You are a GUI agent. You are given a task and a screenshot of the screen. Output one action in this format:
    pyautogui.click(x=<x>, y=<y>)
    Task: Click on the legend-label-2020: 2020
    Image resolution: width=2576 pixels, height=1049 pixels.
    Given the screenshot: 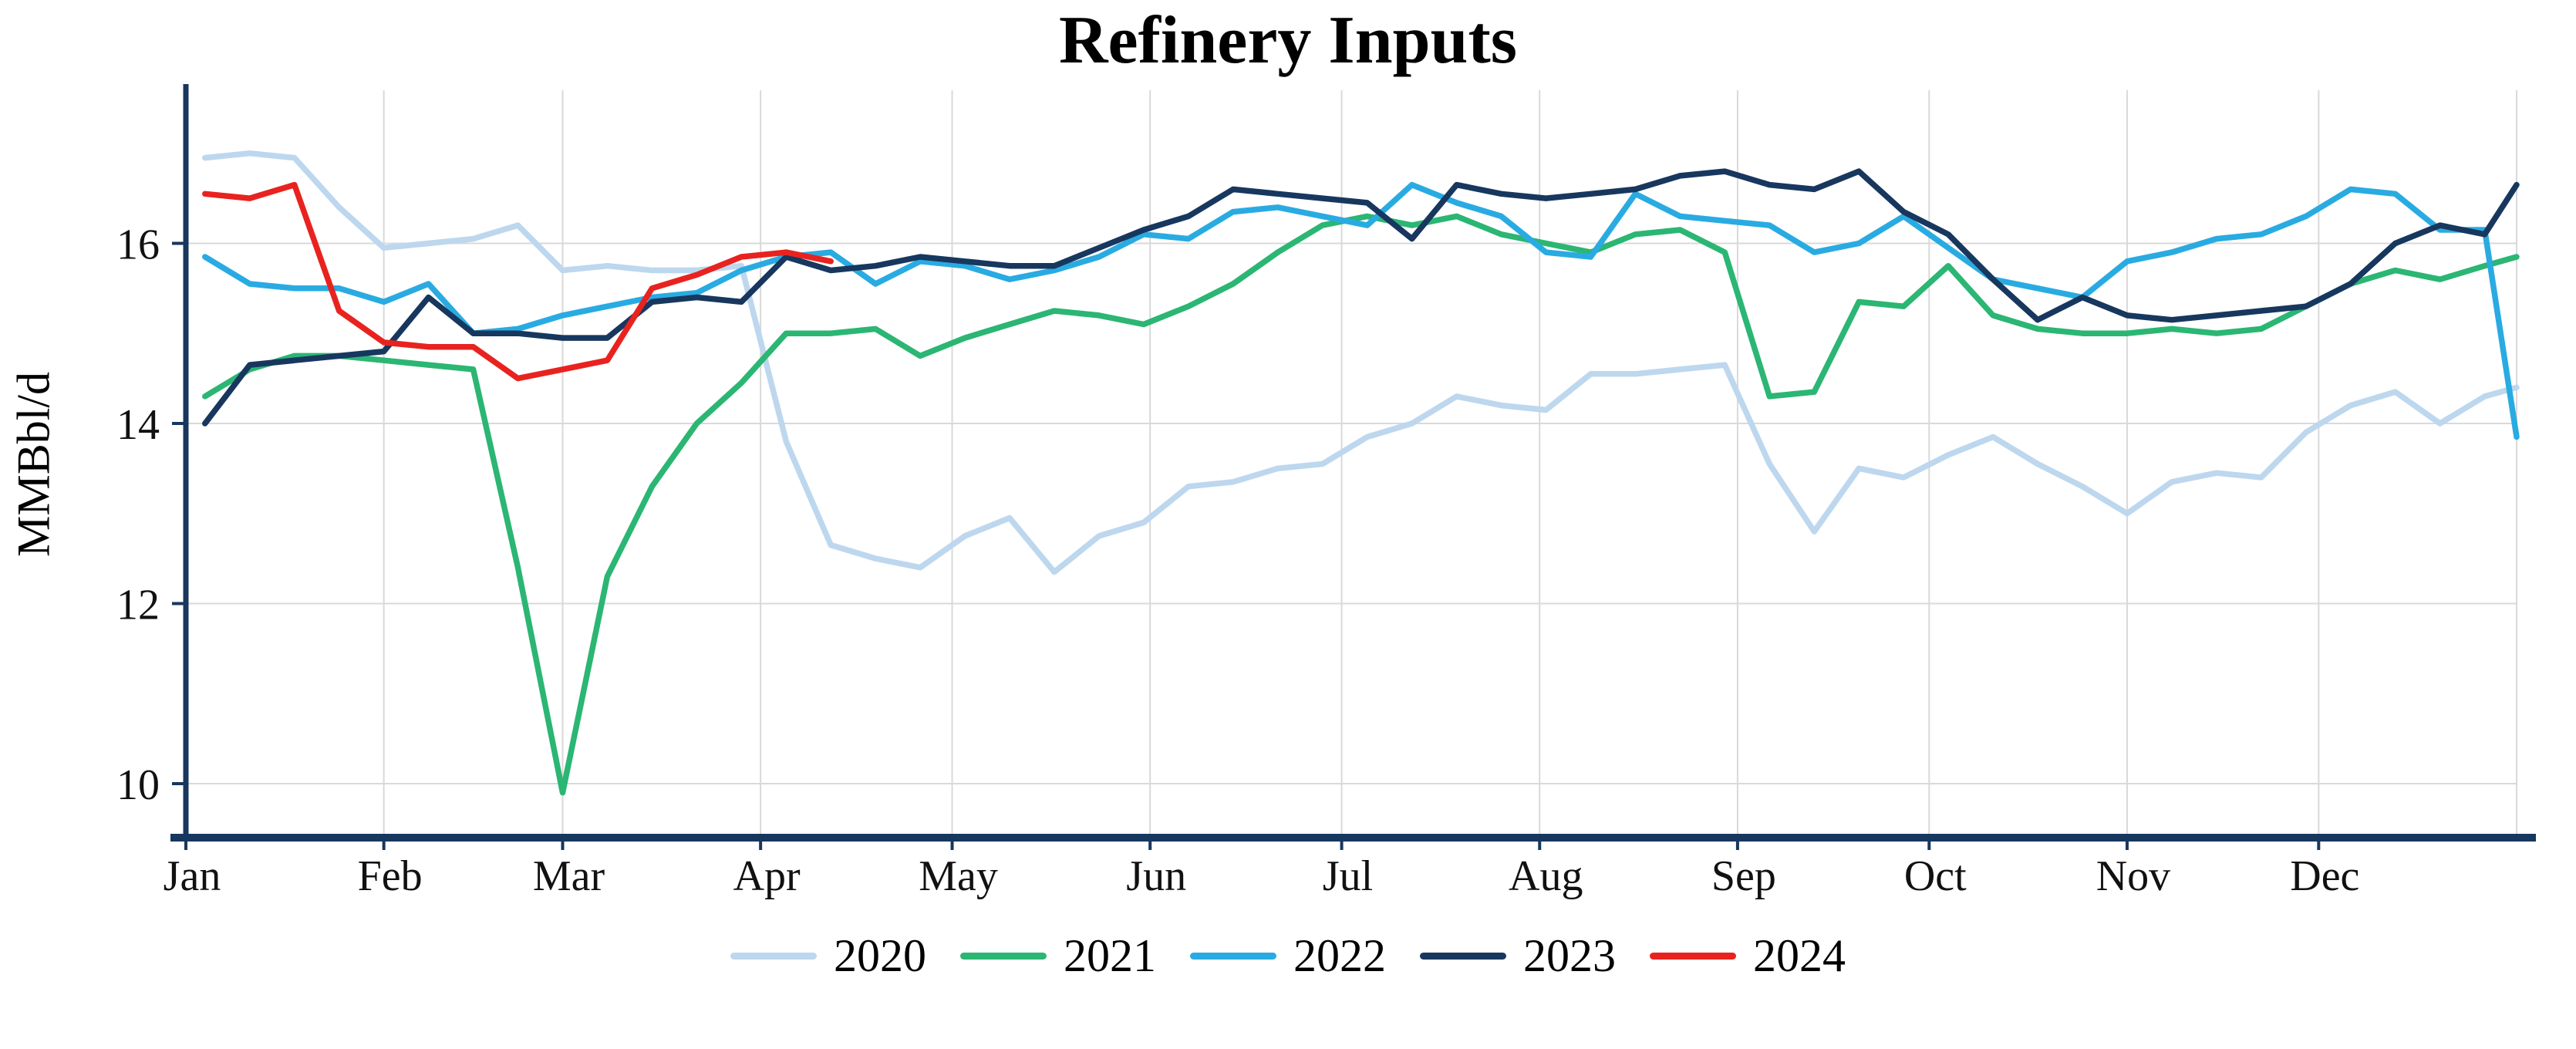 What is the action you would take?
    pyautogui.click(x=880, y=955)
    